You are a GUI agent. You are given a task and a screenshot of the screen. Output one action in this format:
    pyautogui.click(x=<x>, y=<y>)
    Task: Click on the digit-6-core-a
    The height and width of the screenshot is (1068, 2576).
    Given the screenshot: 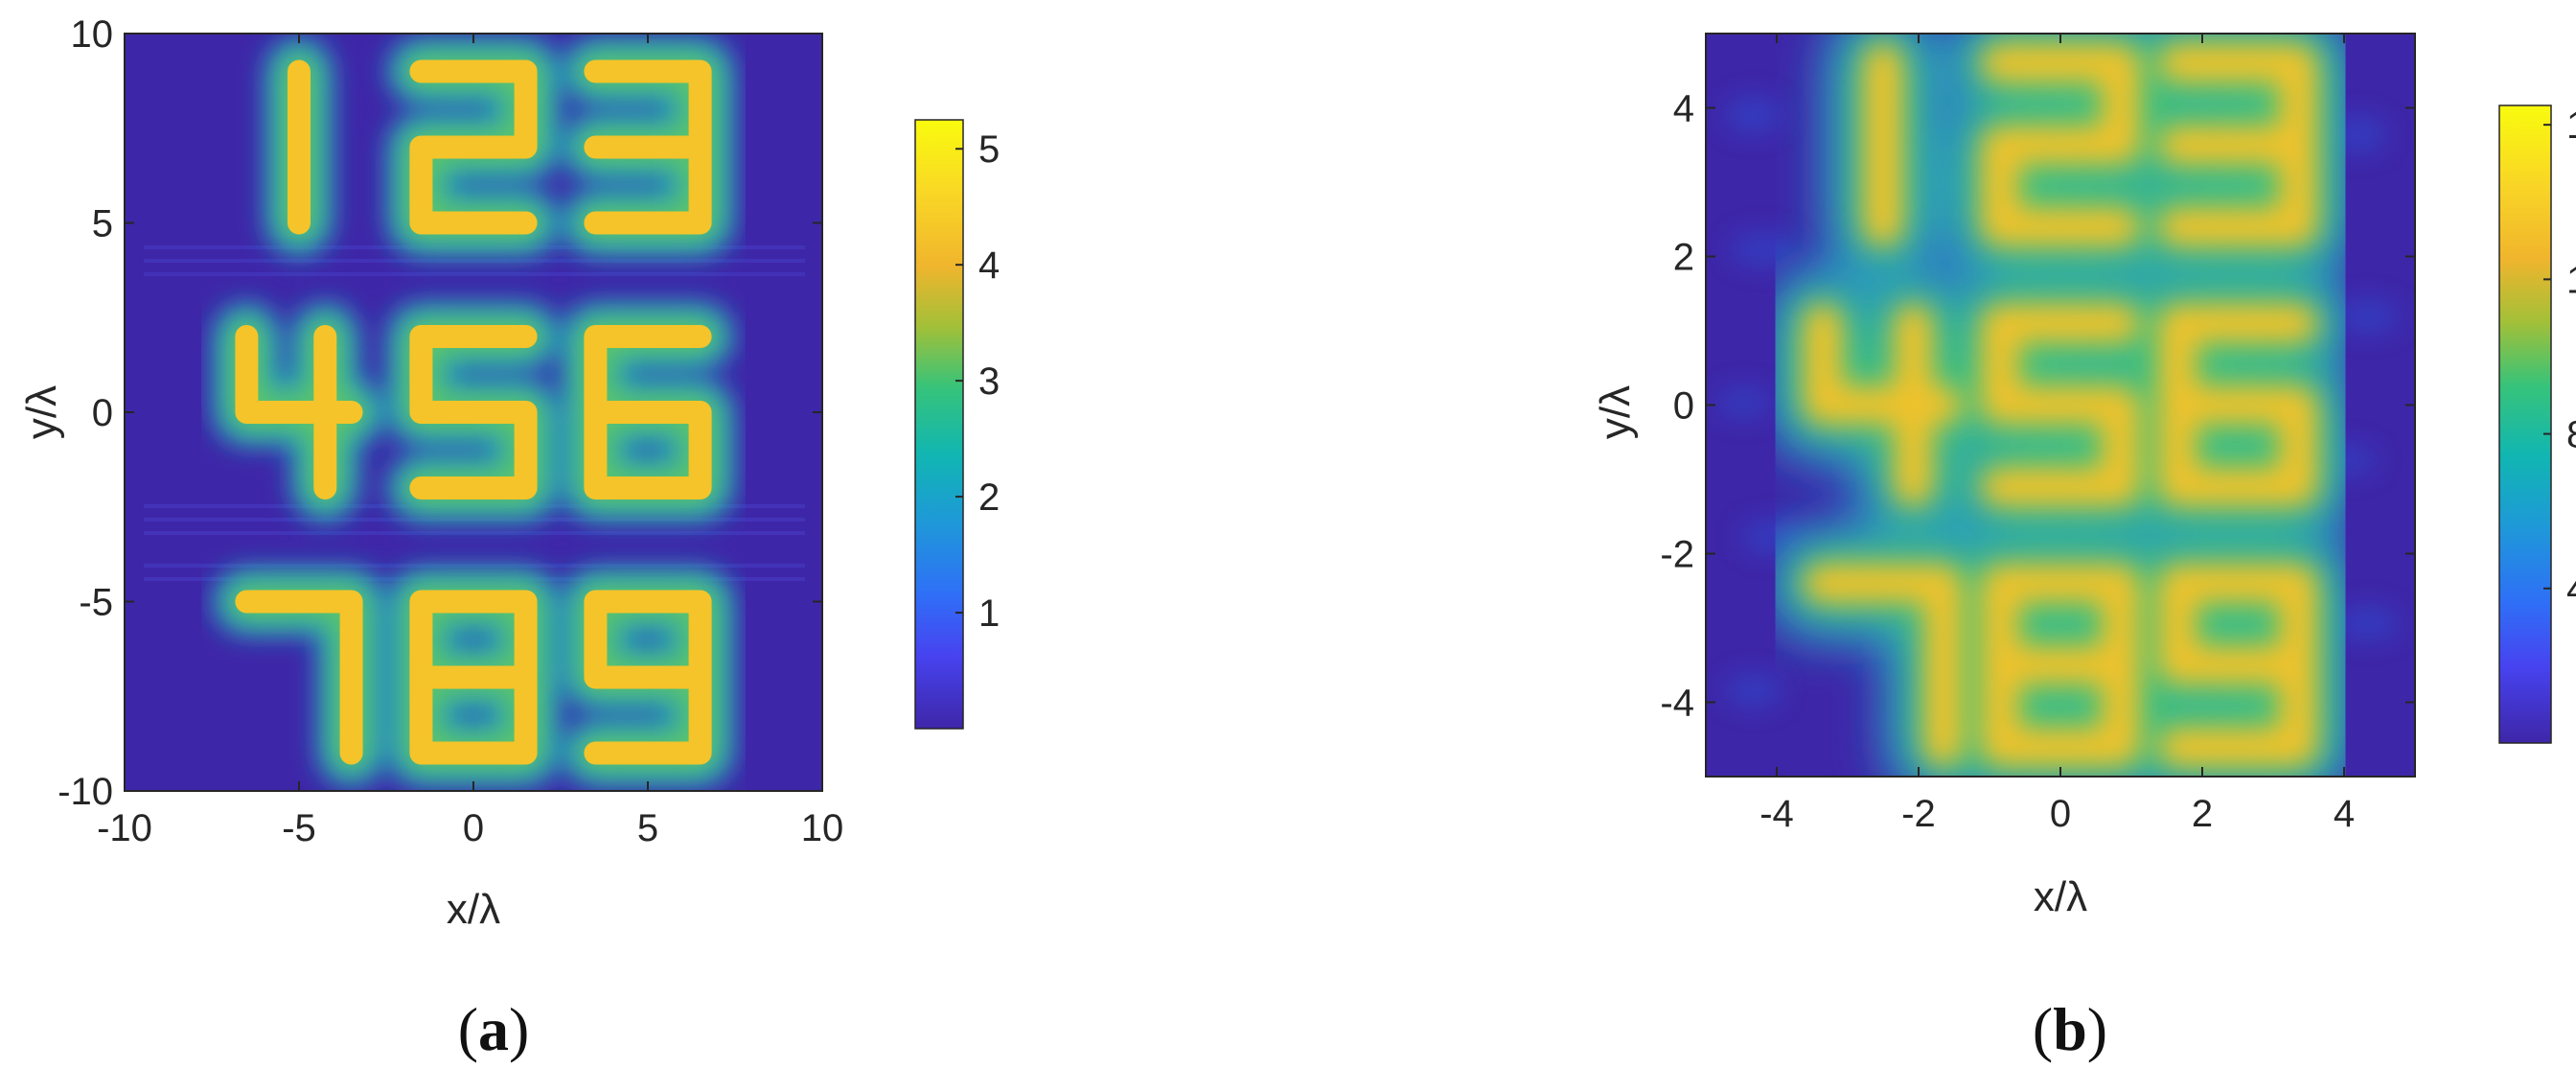 What is the action you would take?
    pyautogui.click(x=648, y=412)
    